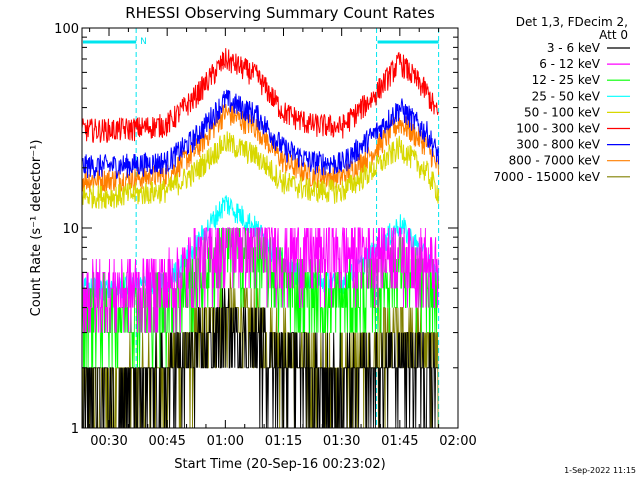 The height and width of the screenshot is (480, 640). Describe the element at coordinates (225, 441) in the screenshot. I see `x-tick-label-2: 01:00` at that location.